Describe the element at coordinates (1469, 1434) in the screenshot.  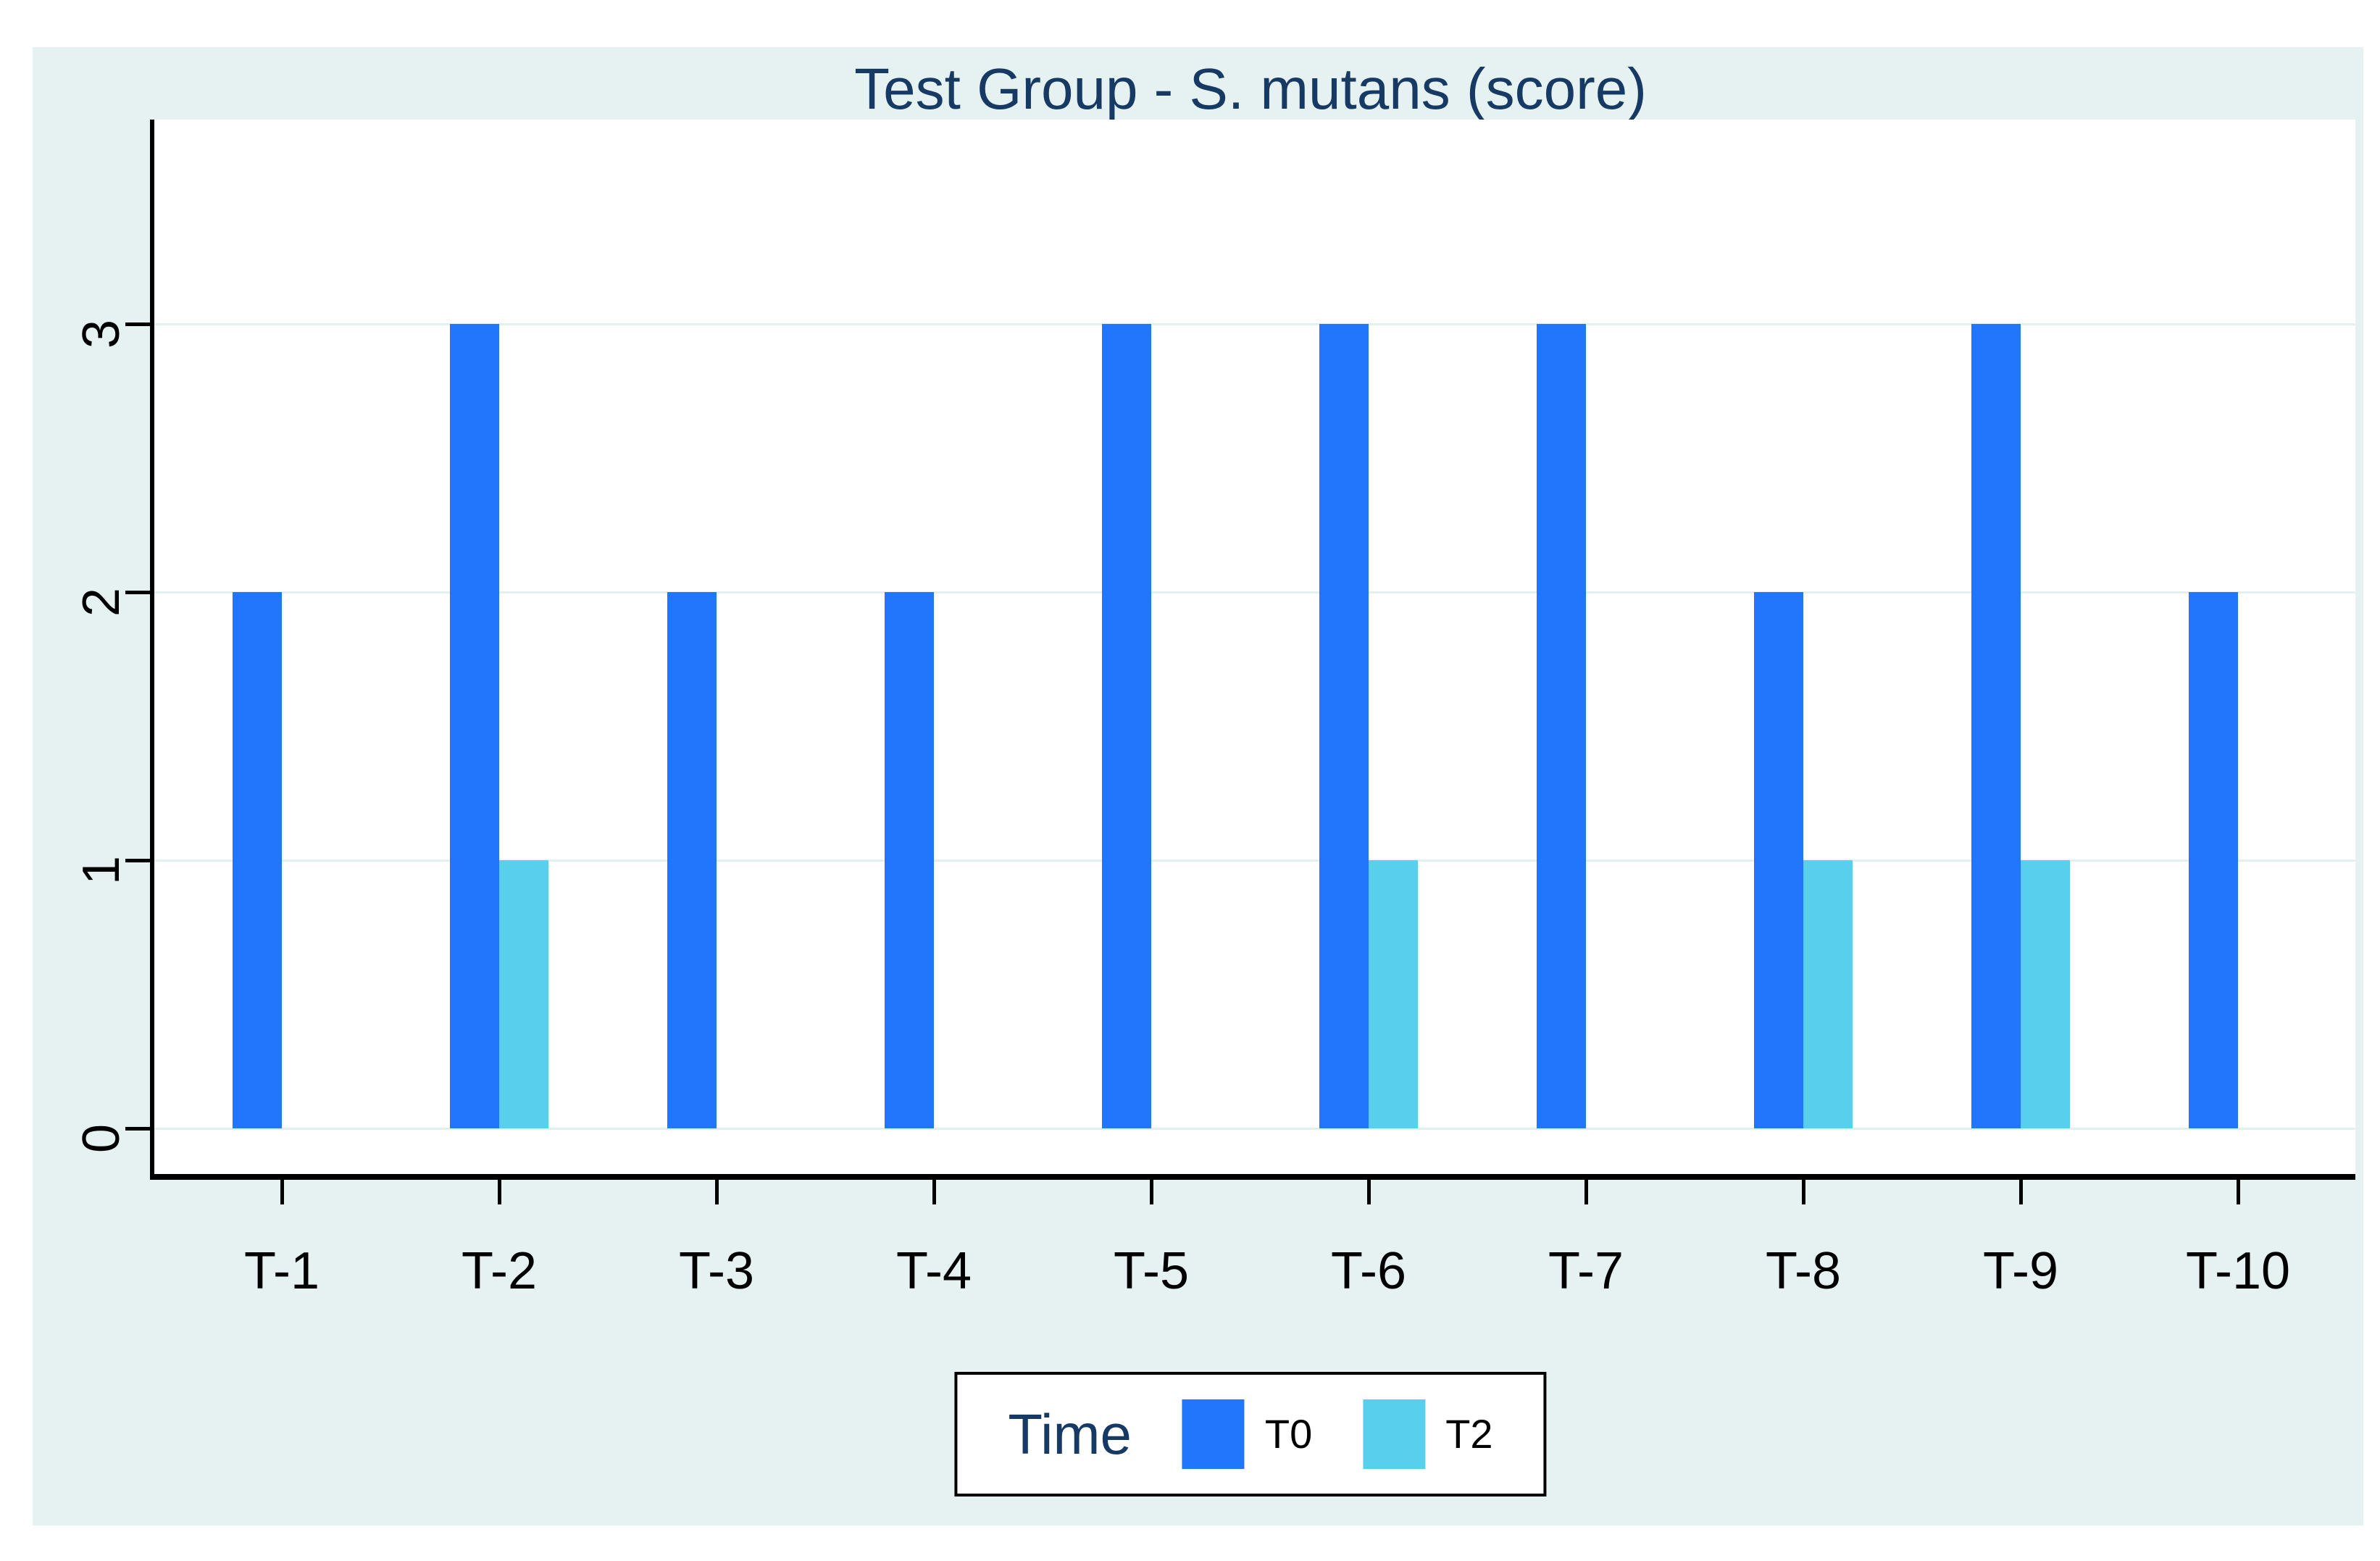
I see `legend-label-t2: T2` at that location.